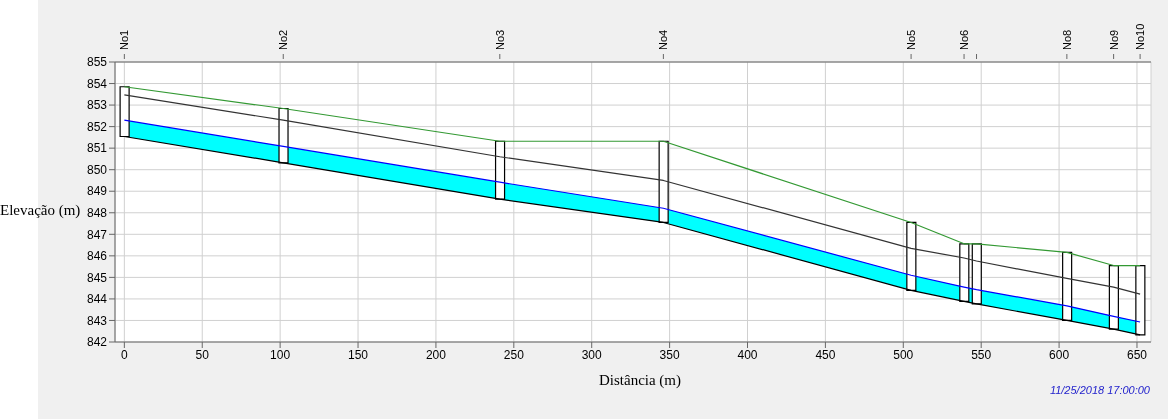 The width and height of the screenshot is (1168, 419). I want to click on annotation: No2, so click(283, 39).